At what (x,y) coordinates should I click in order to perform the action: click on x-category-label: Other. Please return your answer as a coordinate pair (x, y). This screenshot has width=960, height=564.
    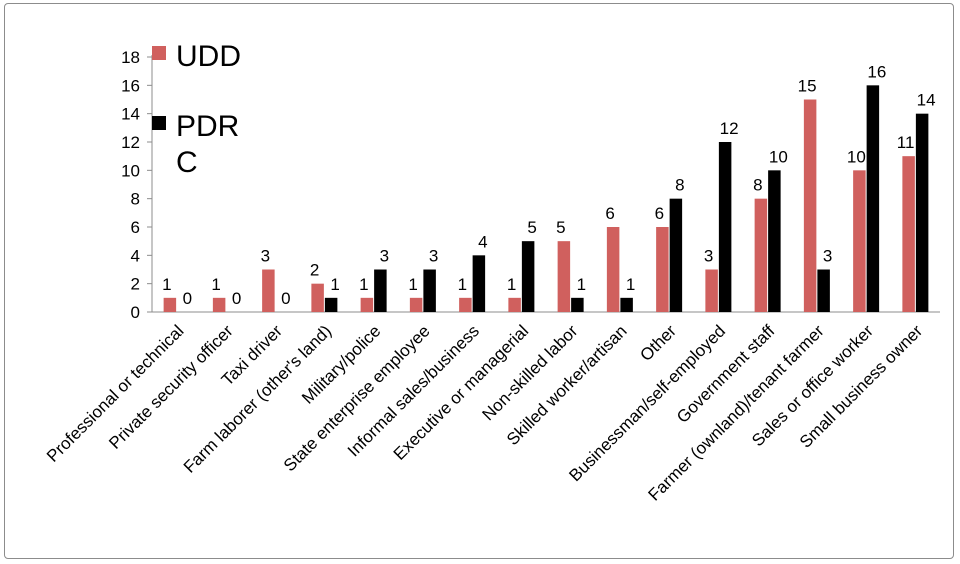
    Looking at the image, I should click on (658, 343).